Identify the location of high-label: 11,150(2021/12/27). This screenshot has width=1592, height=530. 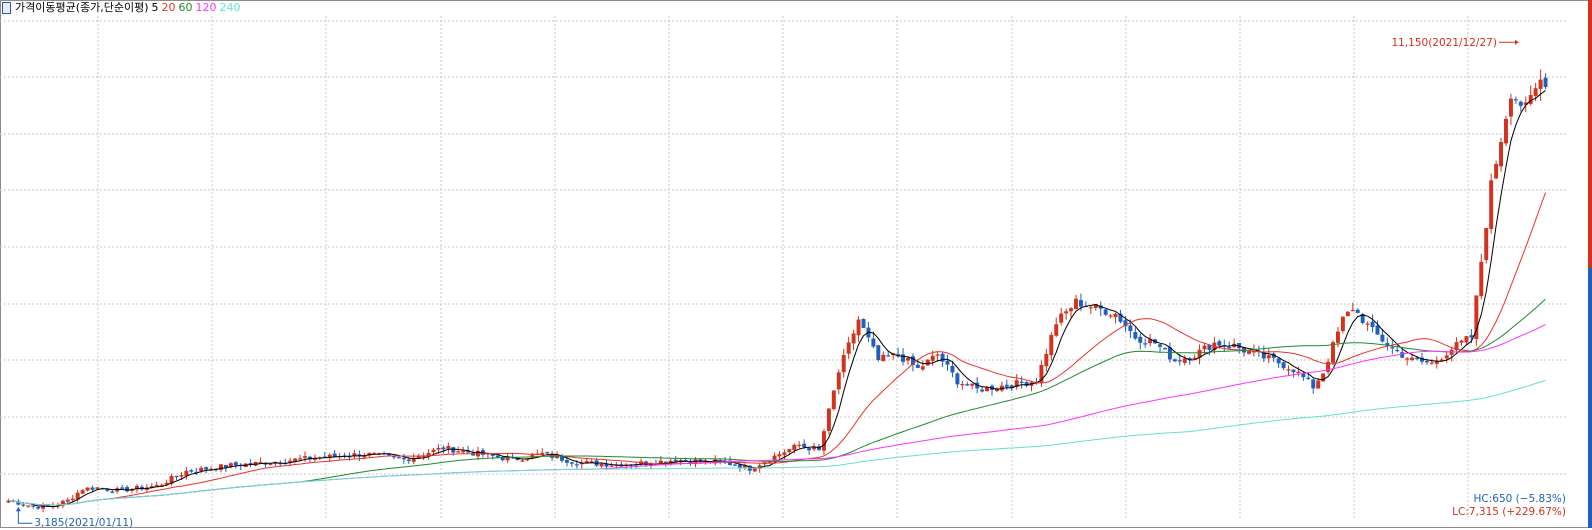
(1443, 43).